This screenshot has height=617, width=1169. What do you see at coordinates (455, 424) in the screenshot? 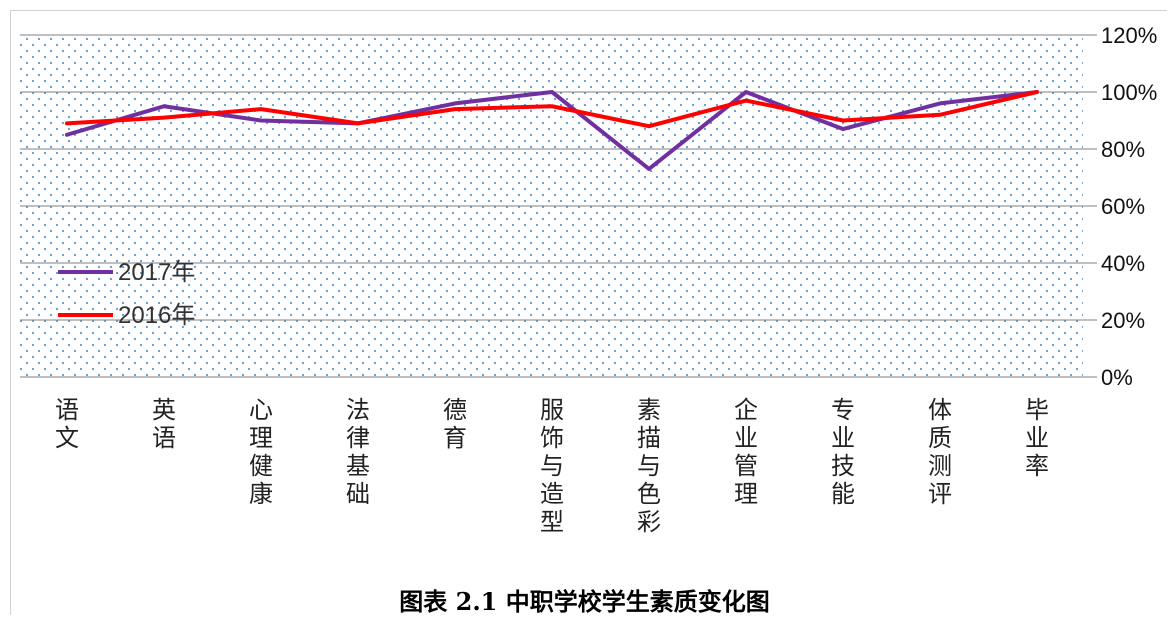
I see `x-tick-label: 德育` at bounding box center [455, 424].